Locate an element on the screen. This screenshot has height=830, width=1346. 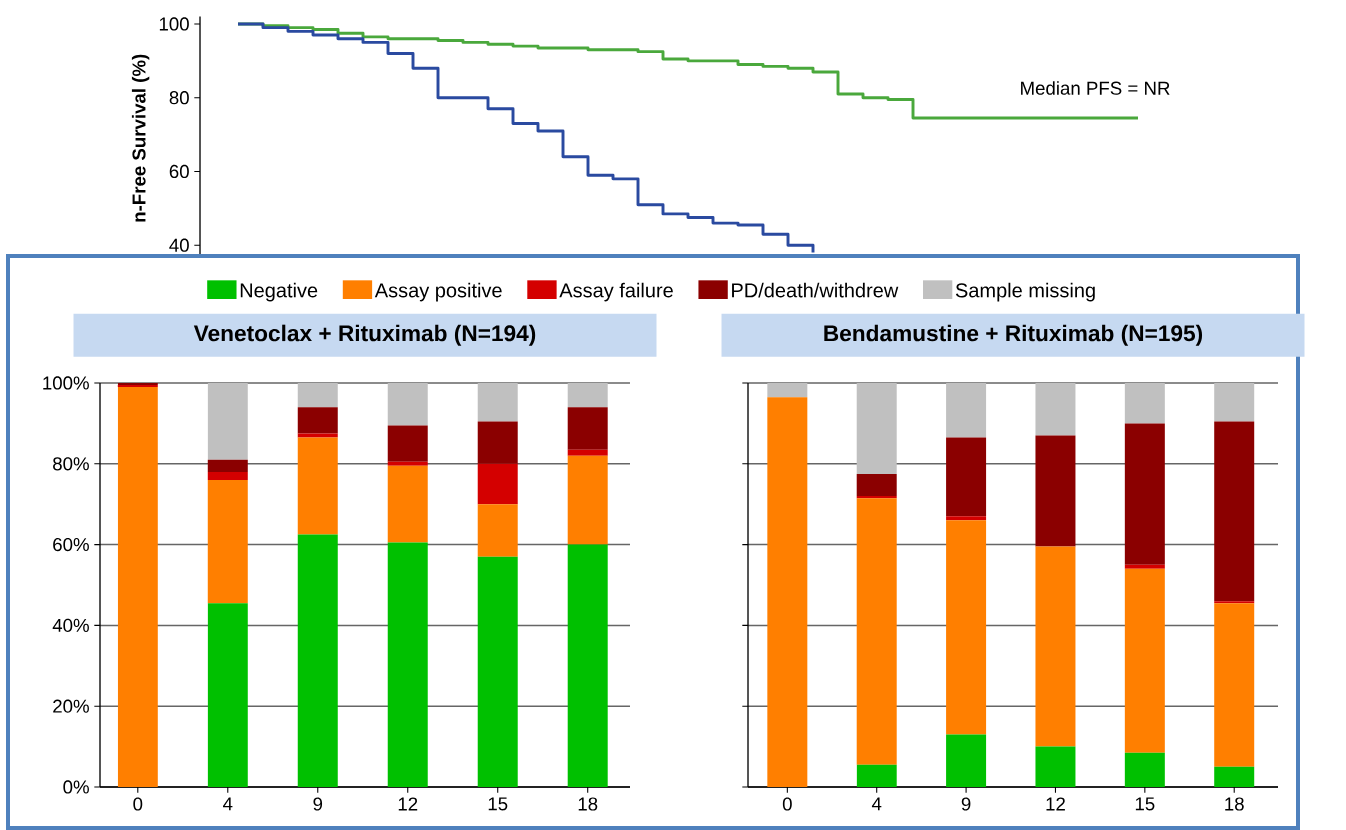
y-tick-label: 20% is located at coordinates (71, 706).